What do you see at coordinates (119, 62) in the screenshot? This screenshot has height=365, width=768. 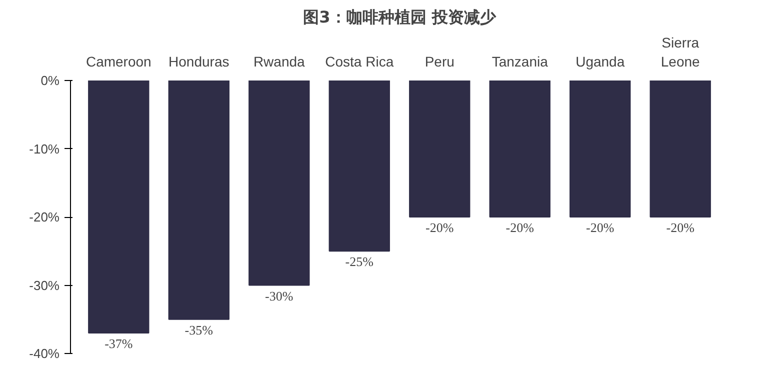 I see `x-tick-label: Cameroon` at bounding box center [119, 62].